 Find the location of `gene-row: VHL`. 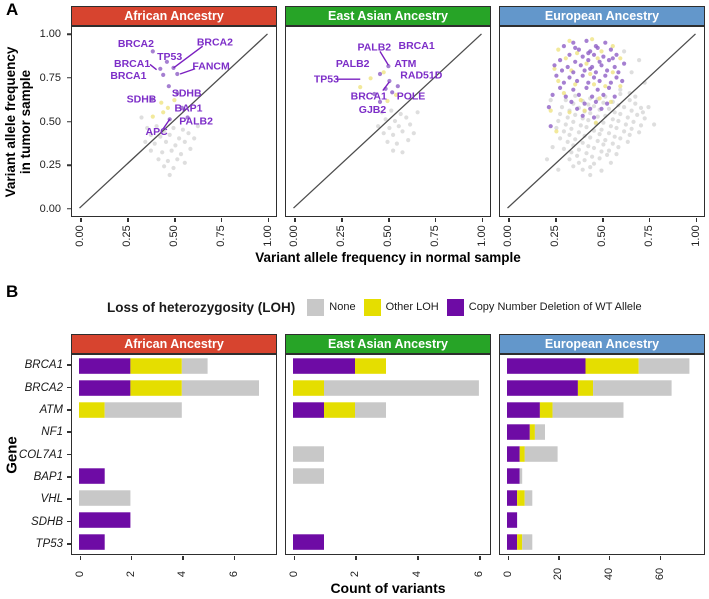

gene-row: VHL is located at coordinates (35, 499).